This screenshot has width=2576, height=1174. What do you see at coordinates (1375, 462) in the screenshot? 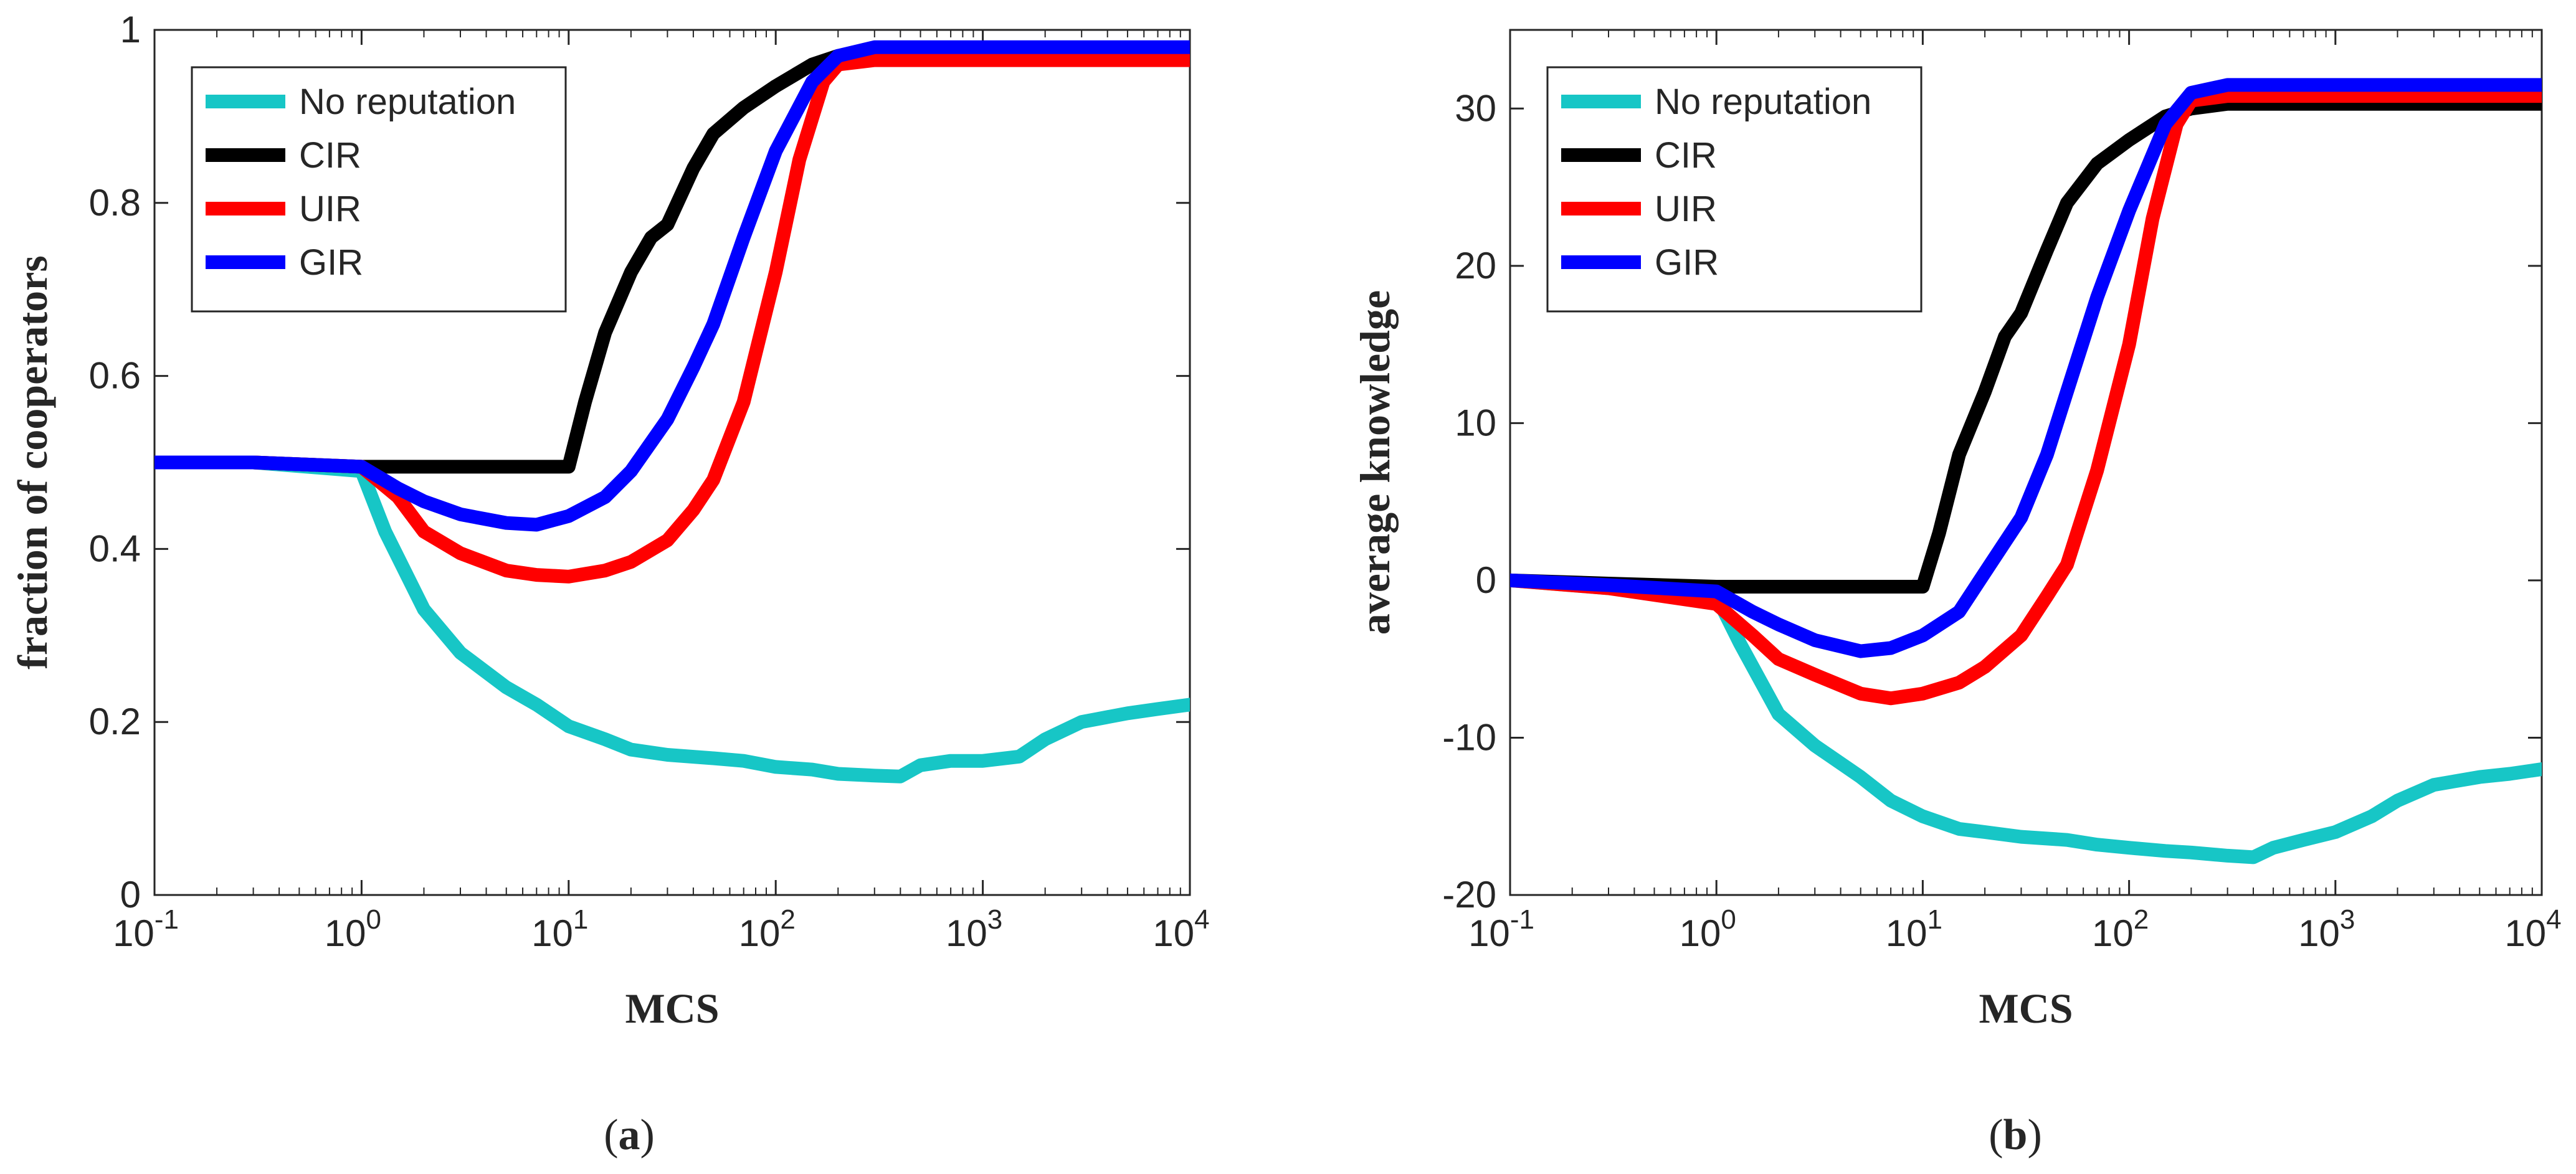
I see `y-axis-label: average knowledge` at bounding box center [1375, 462].